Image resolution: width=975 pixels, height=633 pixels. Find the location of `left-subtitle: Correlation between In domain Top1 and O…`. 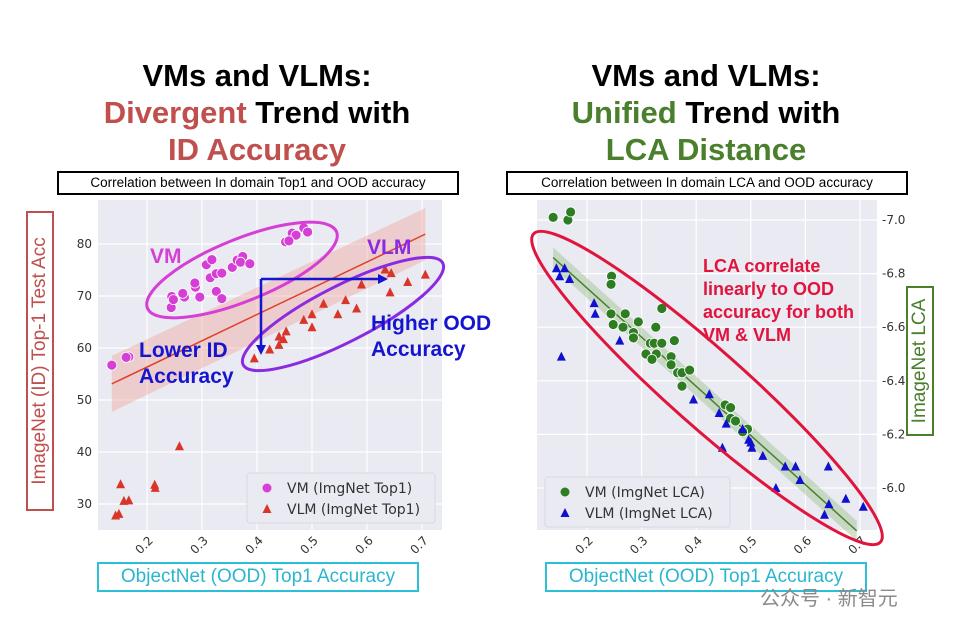

left-subtitle: Correlation between In domain Top1 and O… is located at coordinates (258, 183).